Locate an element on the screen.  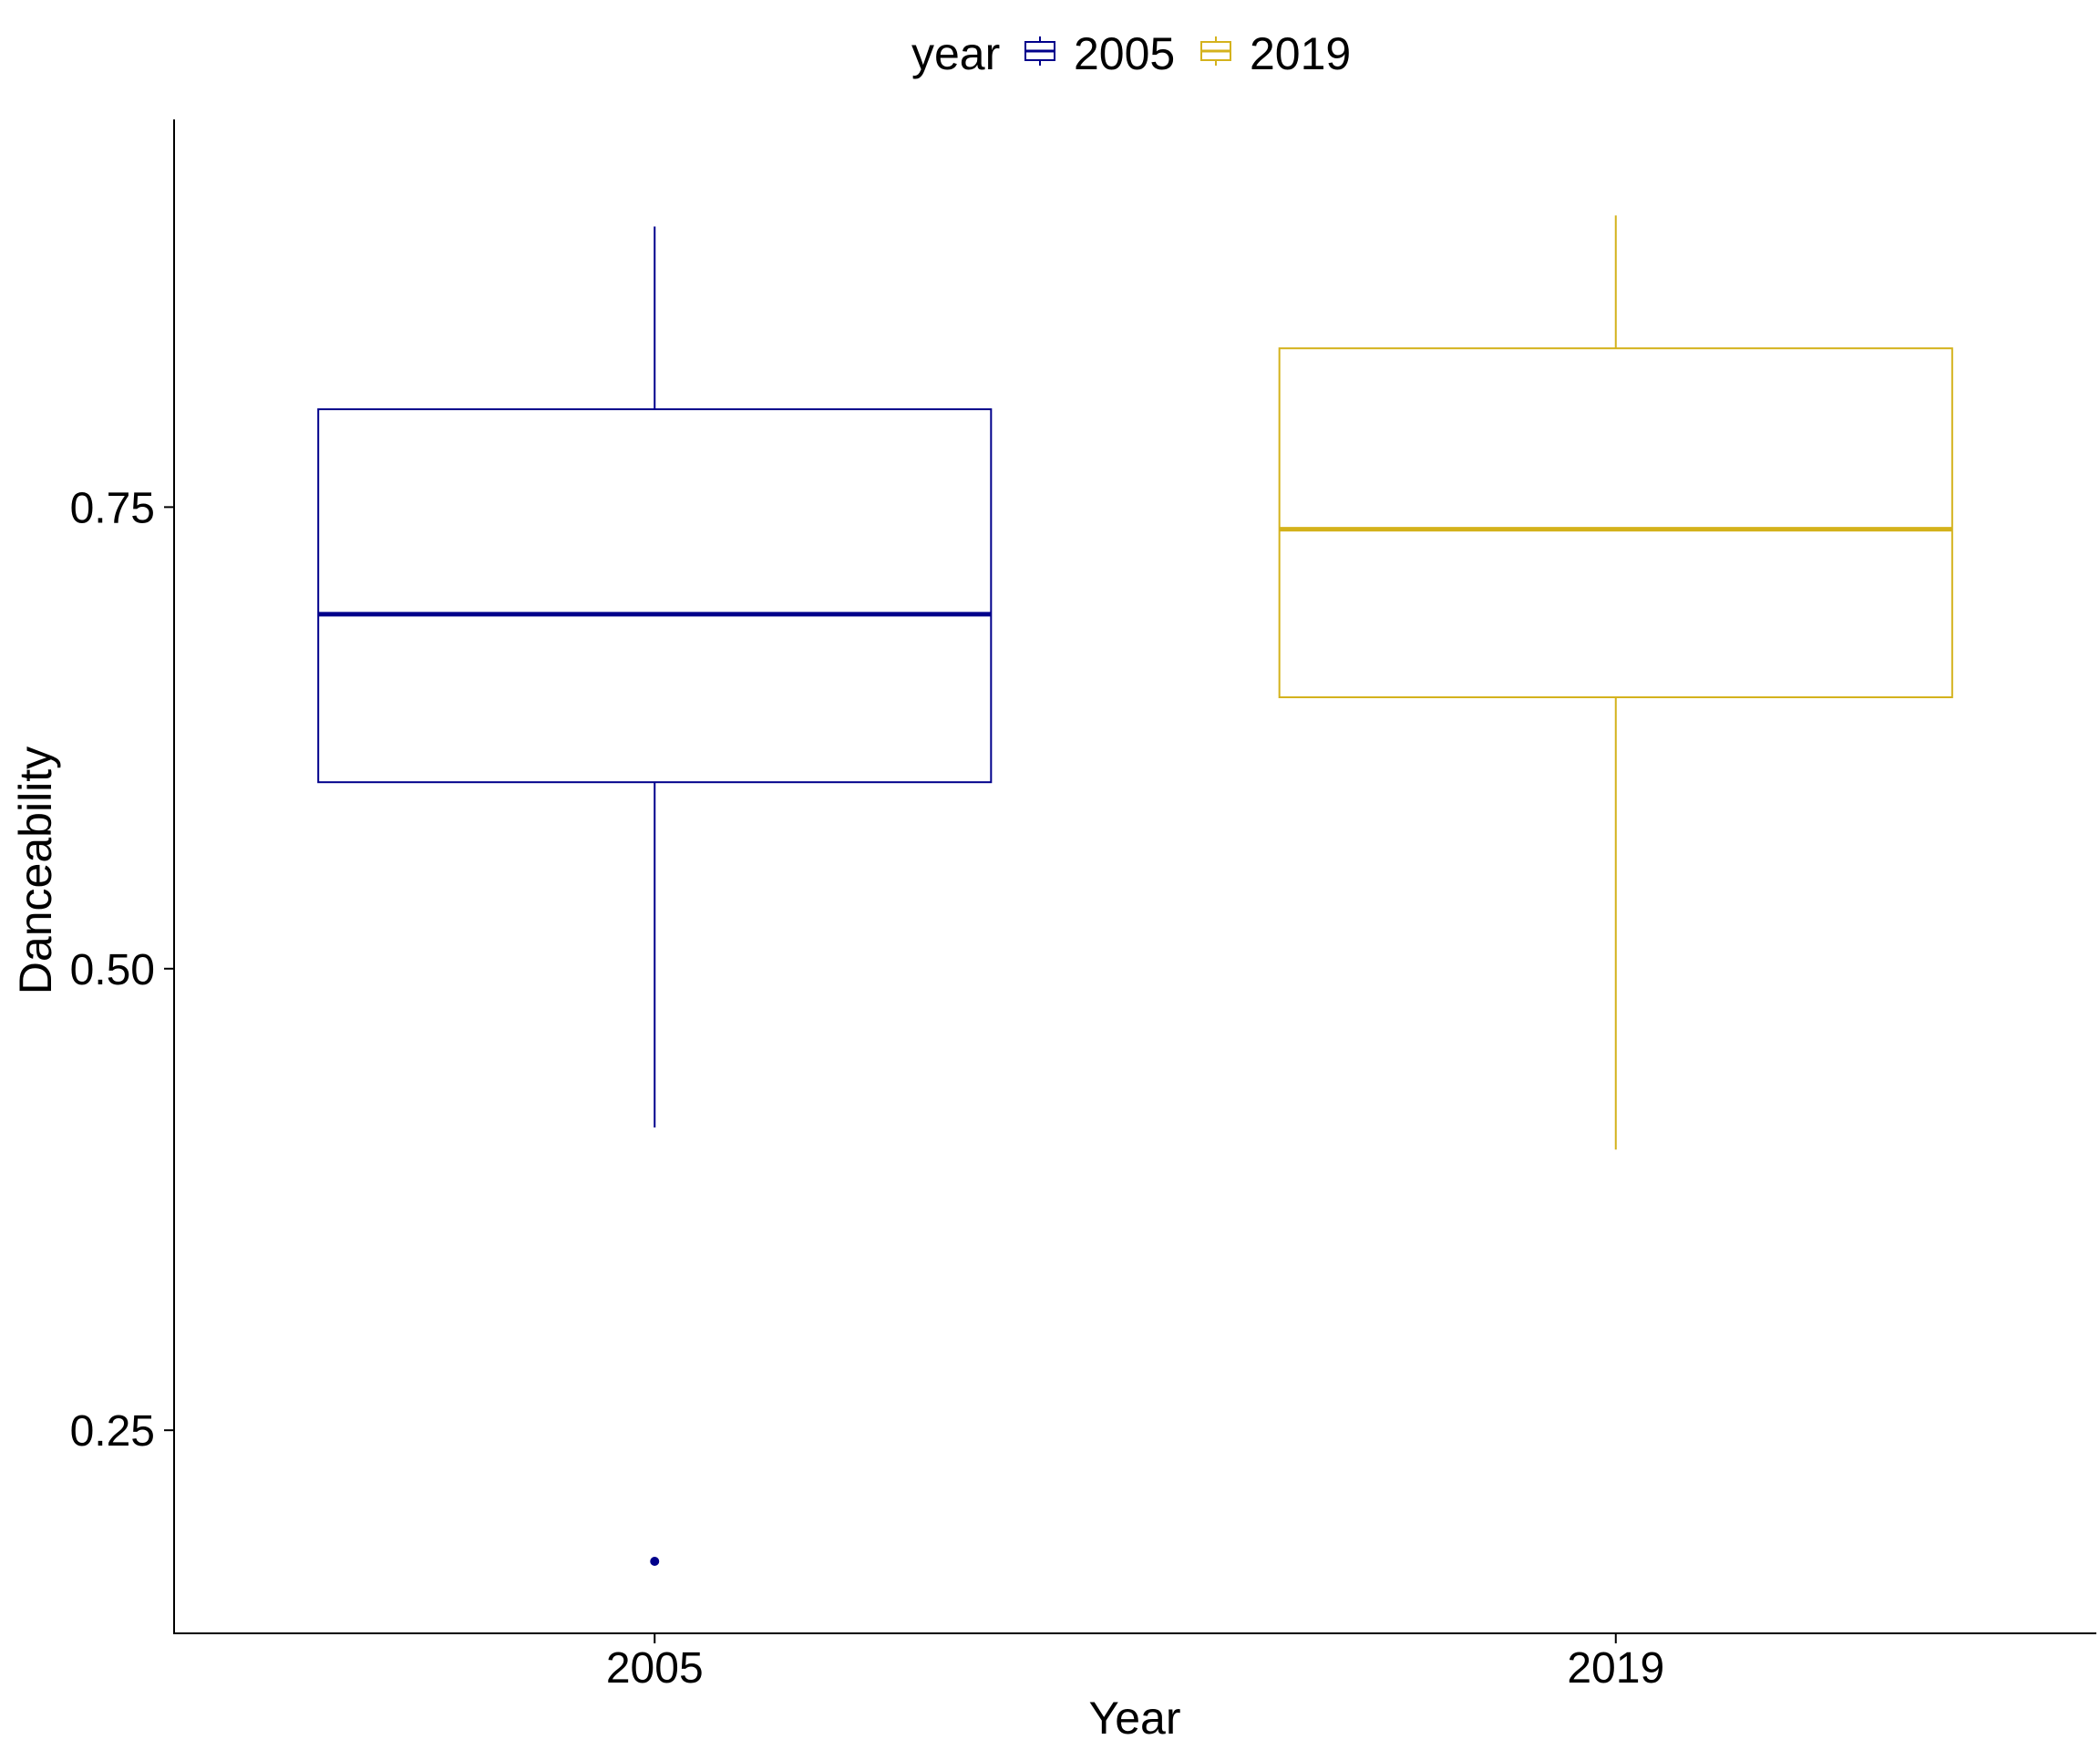
legend-entry-2005: 2005 is located at coordinates (1099, 53).